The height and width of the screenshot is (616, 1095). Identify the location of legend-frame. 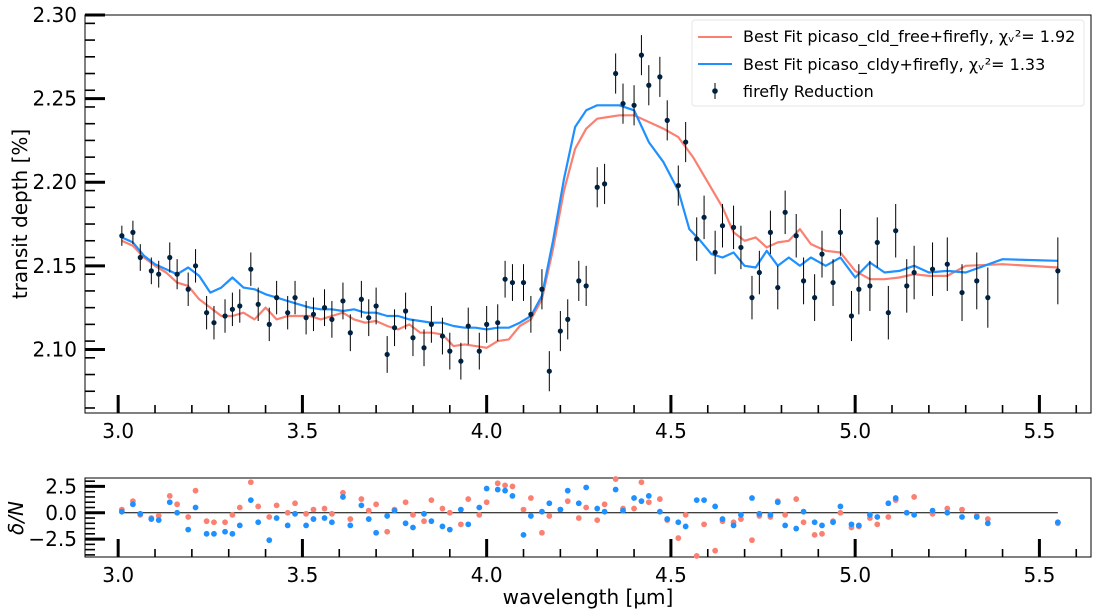
(888, 63).